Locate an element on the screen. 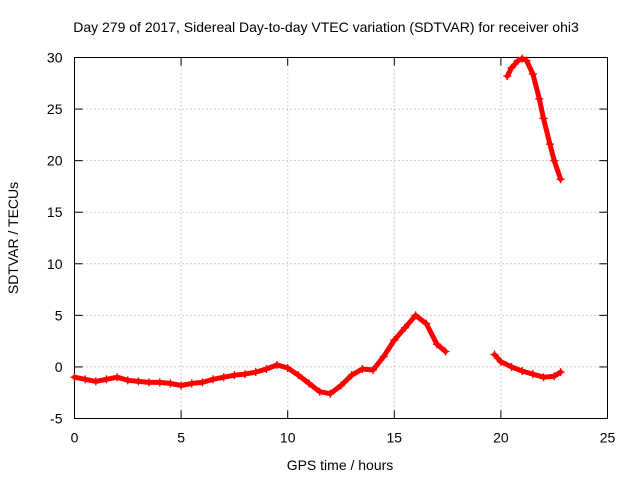  y-tick-label: 15 is located at coordinates (55, 212).